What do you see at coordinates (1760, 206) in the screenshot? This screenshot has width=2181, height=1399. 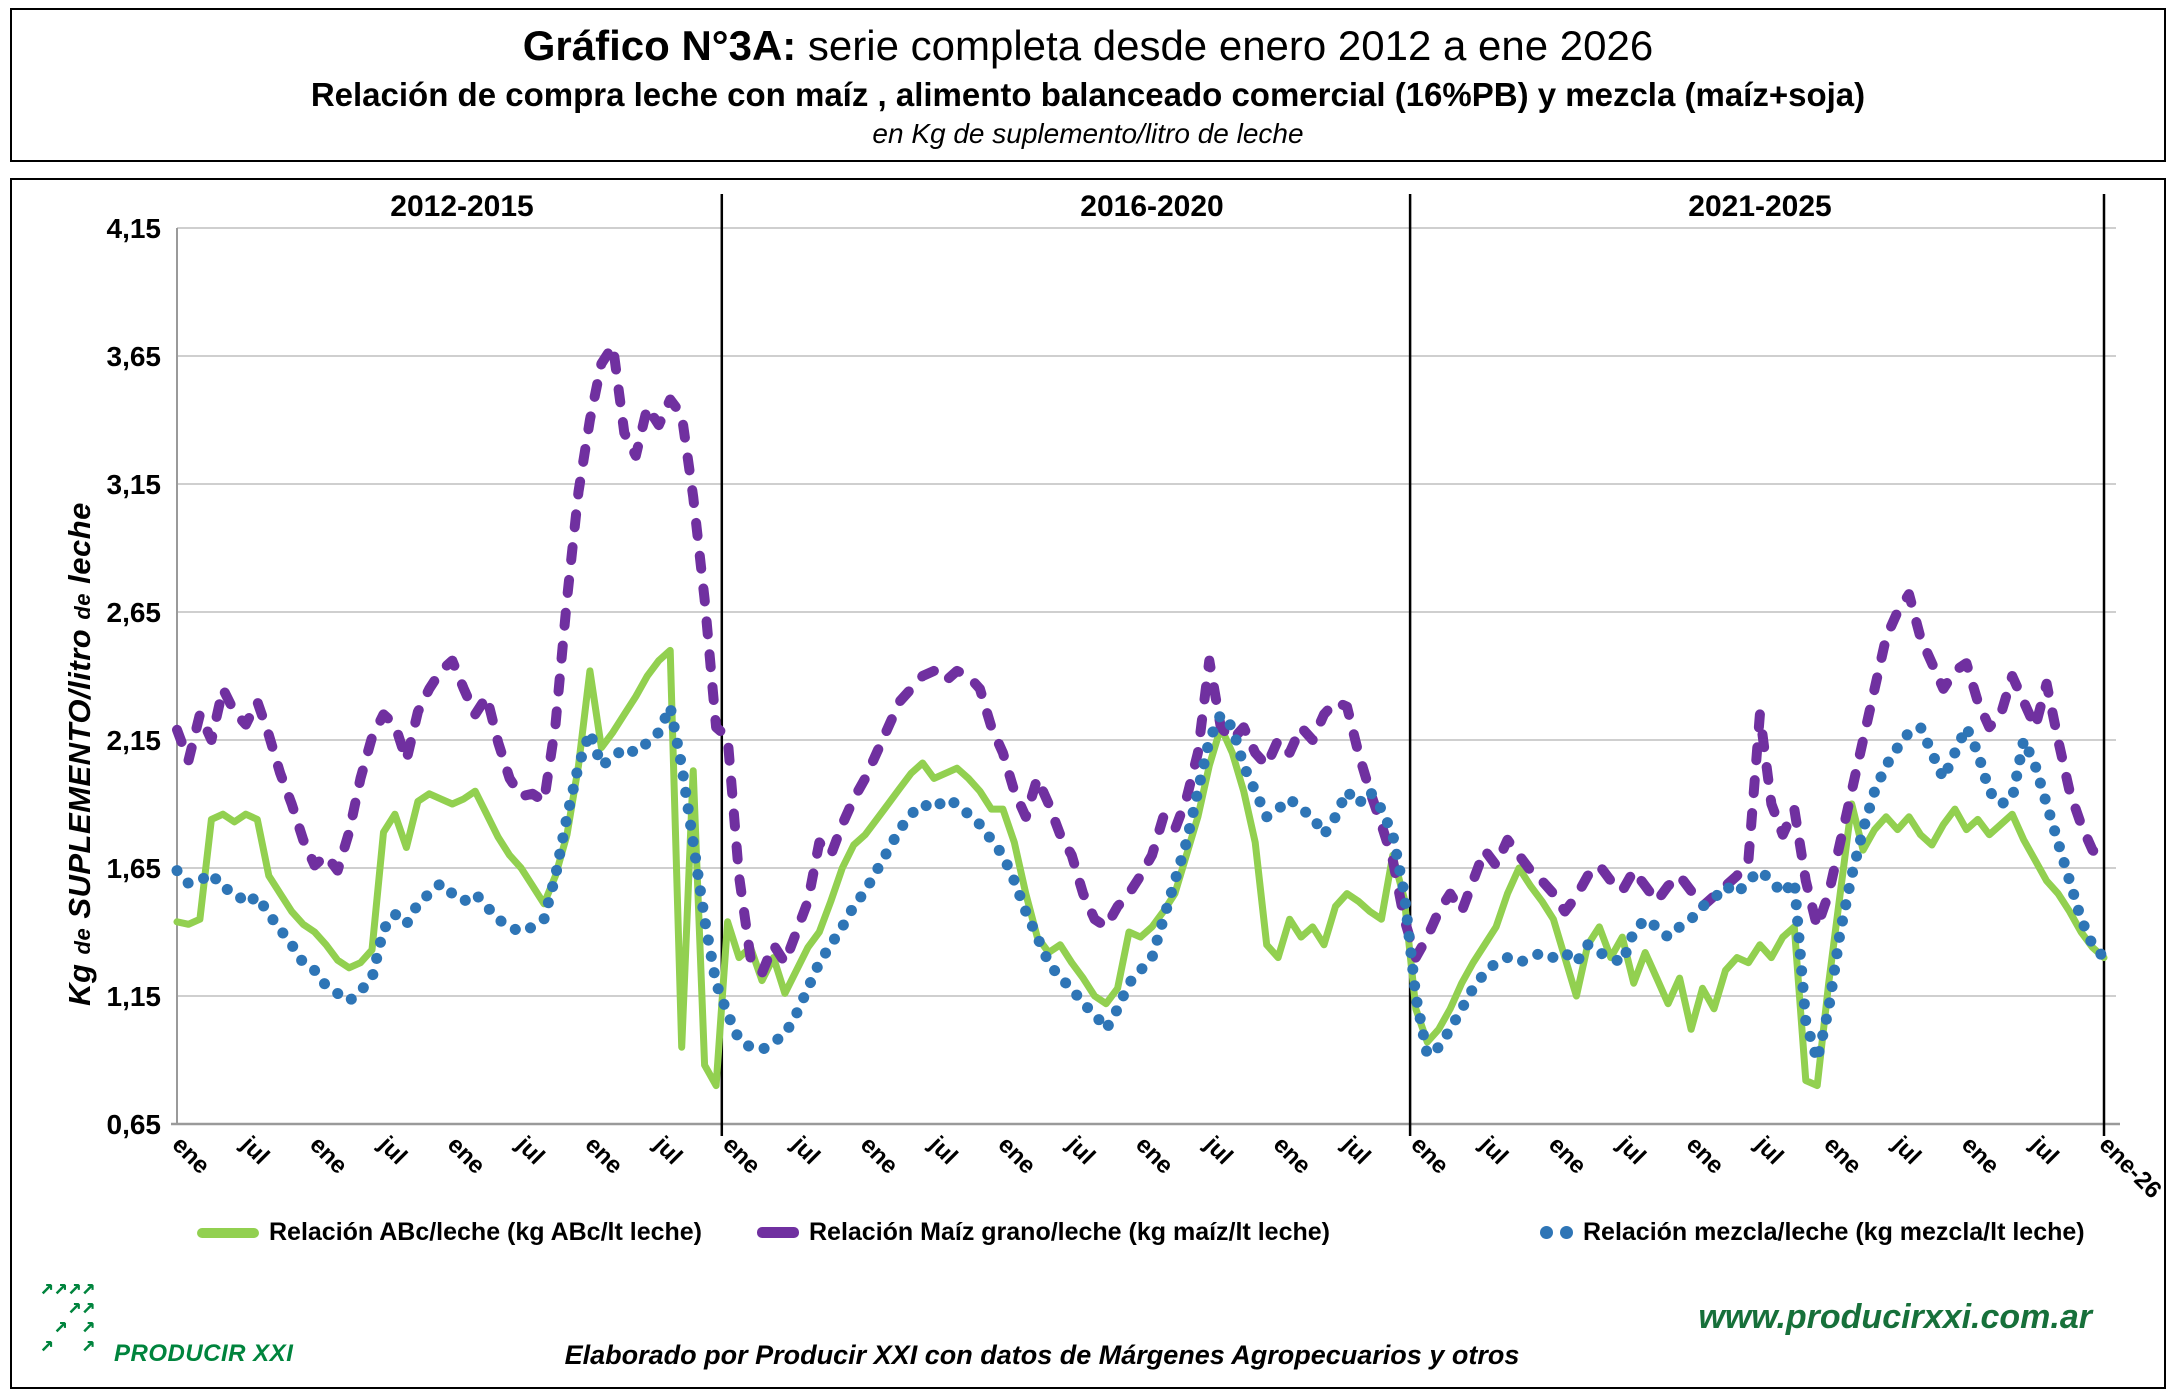 I see `period-label-2021-2025: 2021-2025` at bounding box center [1760, 206].